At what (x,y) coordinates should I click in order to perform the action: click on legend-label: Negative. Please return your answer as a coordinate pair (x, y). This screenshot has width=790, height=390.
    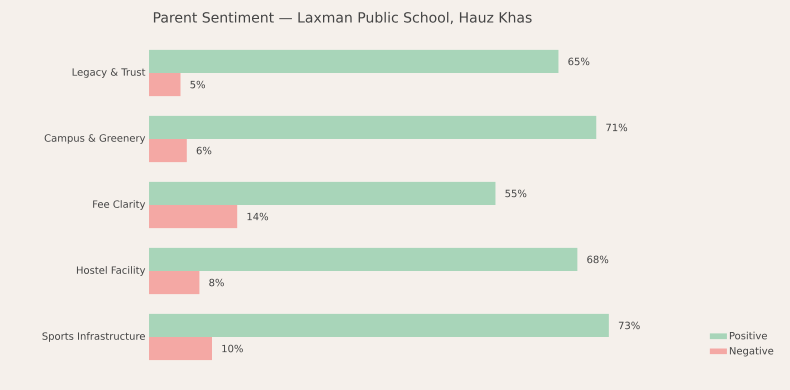
    Looking at the image, I should click on (752, 351).